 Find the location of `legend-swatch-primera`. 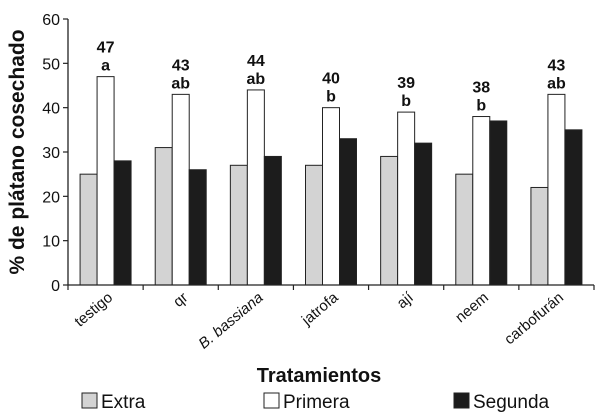

legend-swatch-primera is located at coordinates (271, 400).